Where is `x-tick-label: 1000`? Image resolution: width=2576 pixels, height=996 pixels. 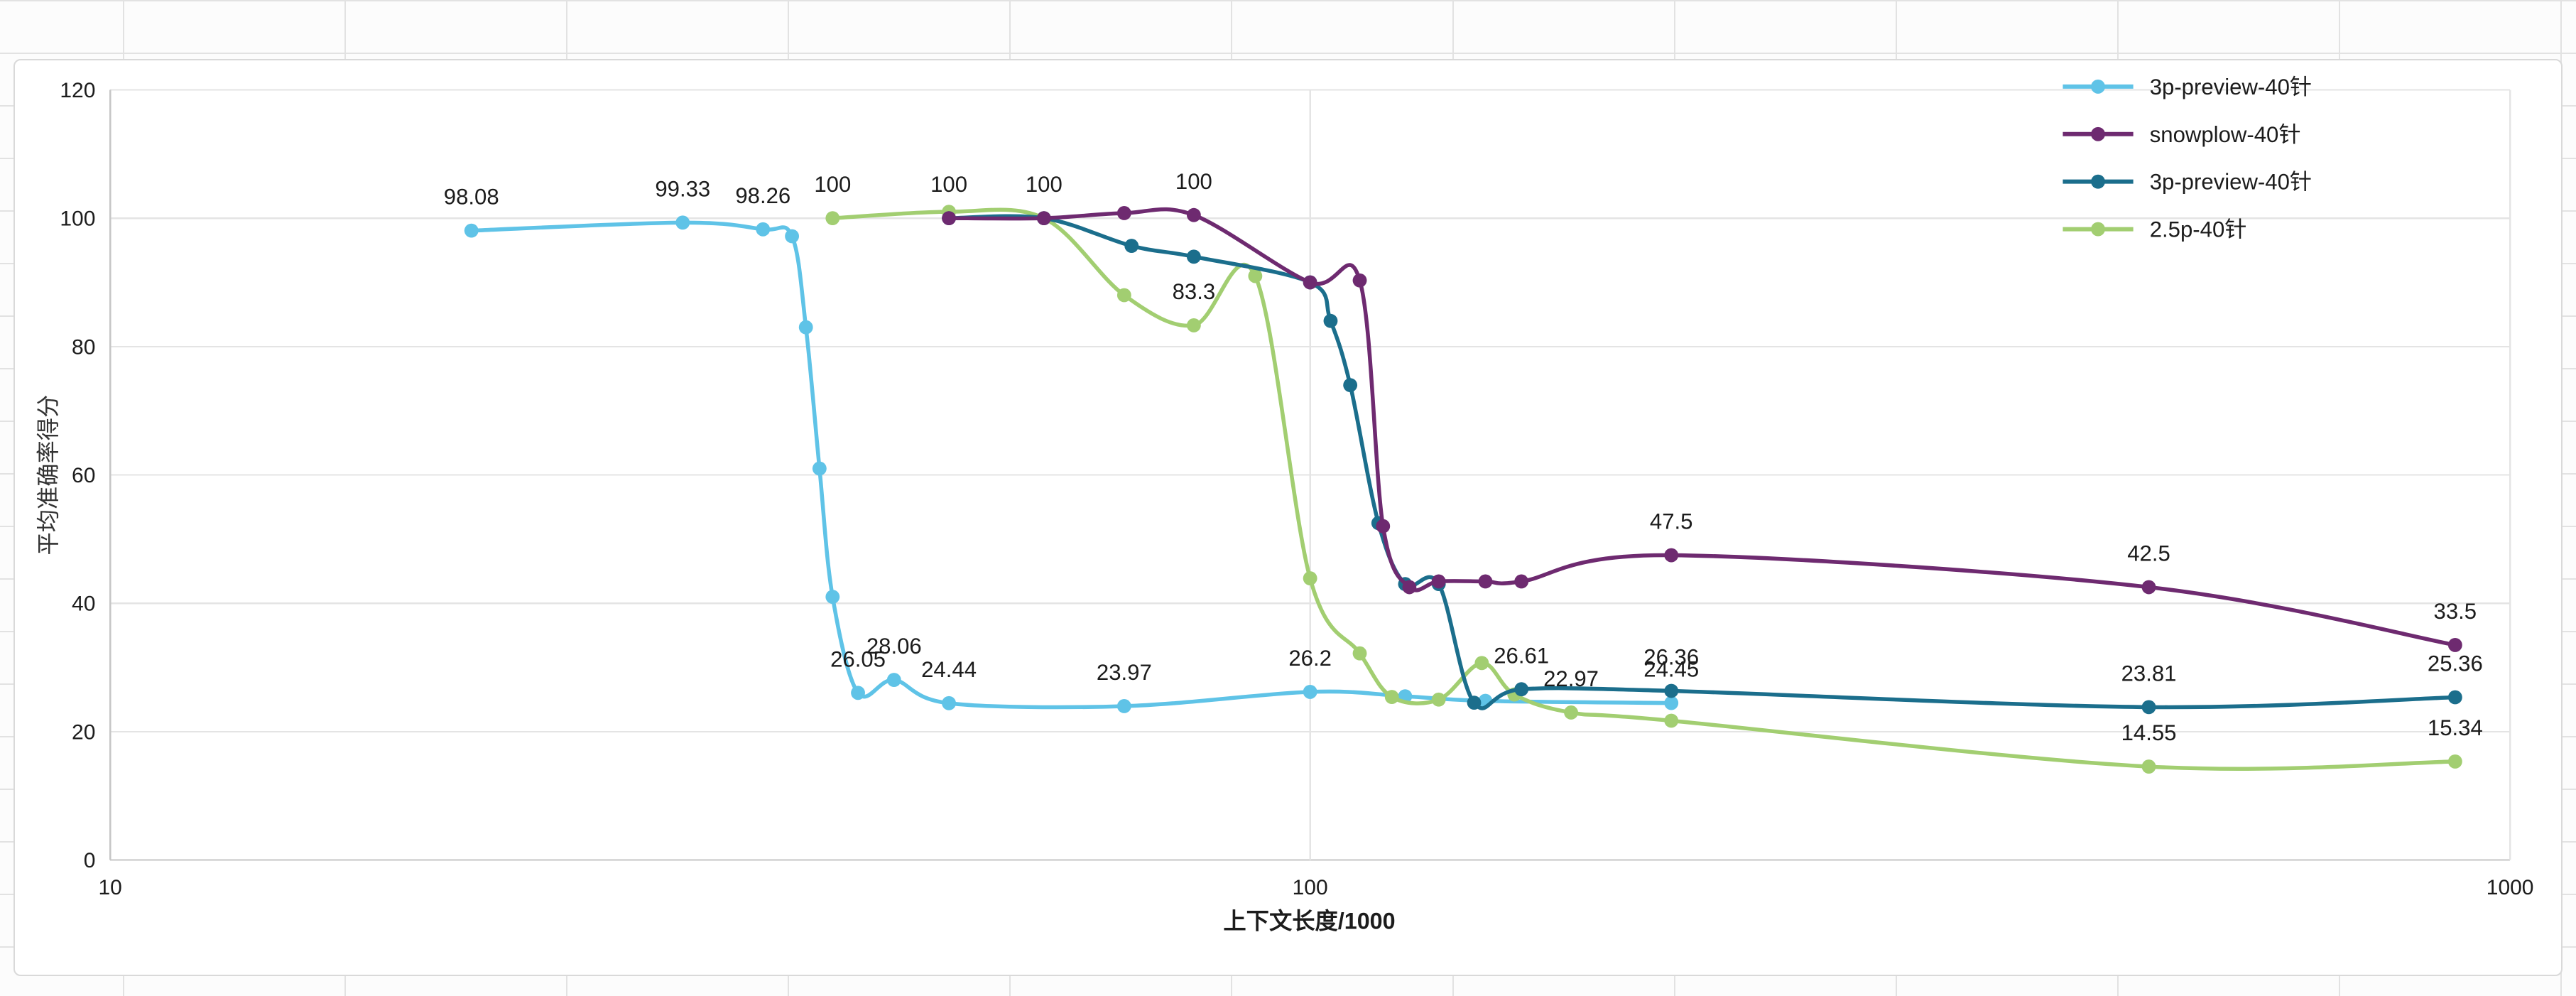
x-tick-label: 1000 is located at coordinates (2511, 887).